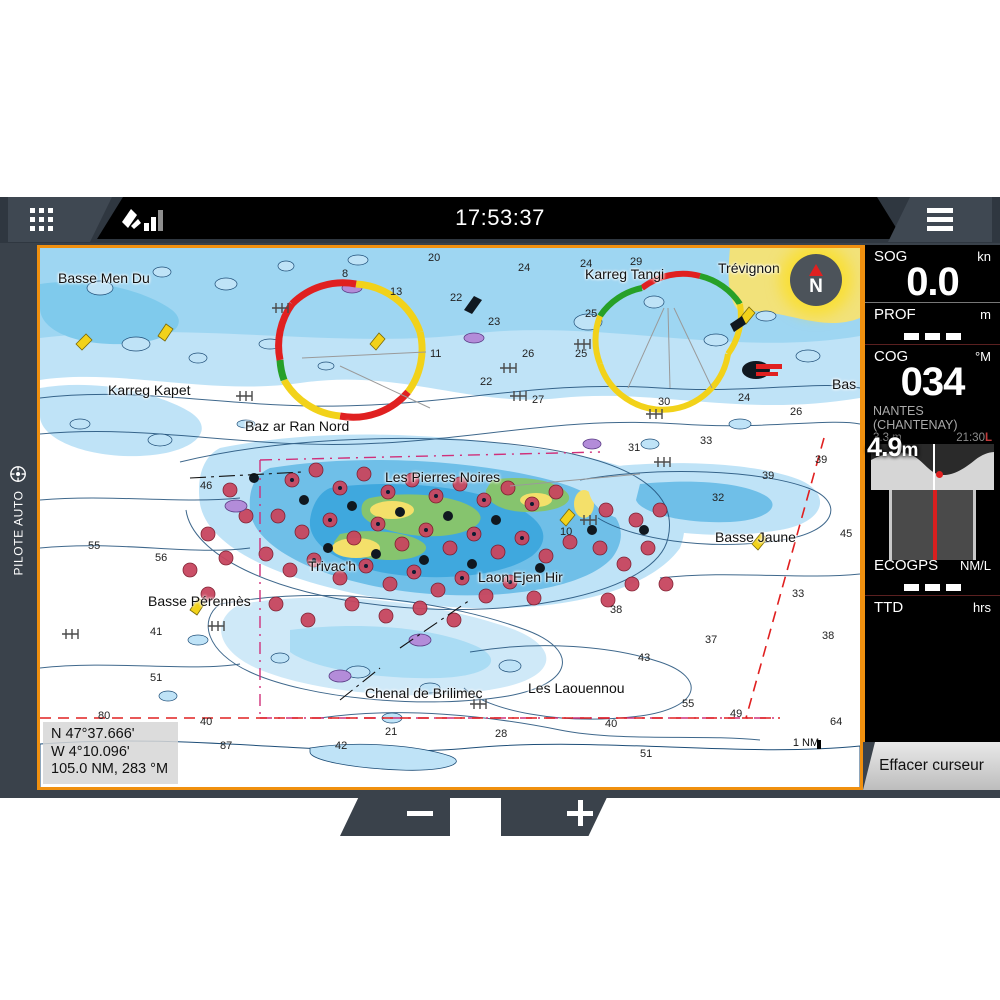  Describe the element at coordinates (933, 282) in the screenshot. I see `sog-value: 0.0` at that location.